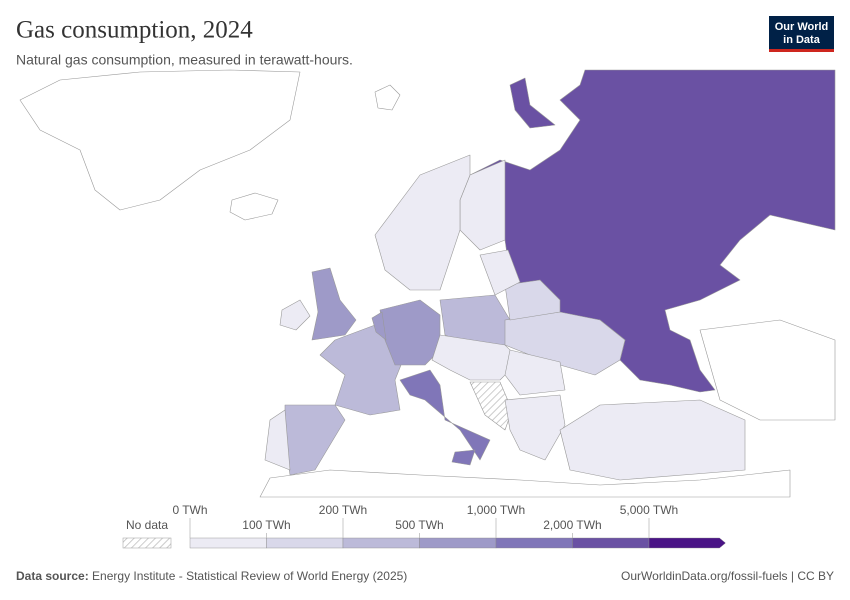 This screenshot has height=600, width=850. I want to click on novaya-zemlya, so click(532, 103).